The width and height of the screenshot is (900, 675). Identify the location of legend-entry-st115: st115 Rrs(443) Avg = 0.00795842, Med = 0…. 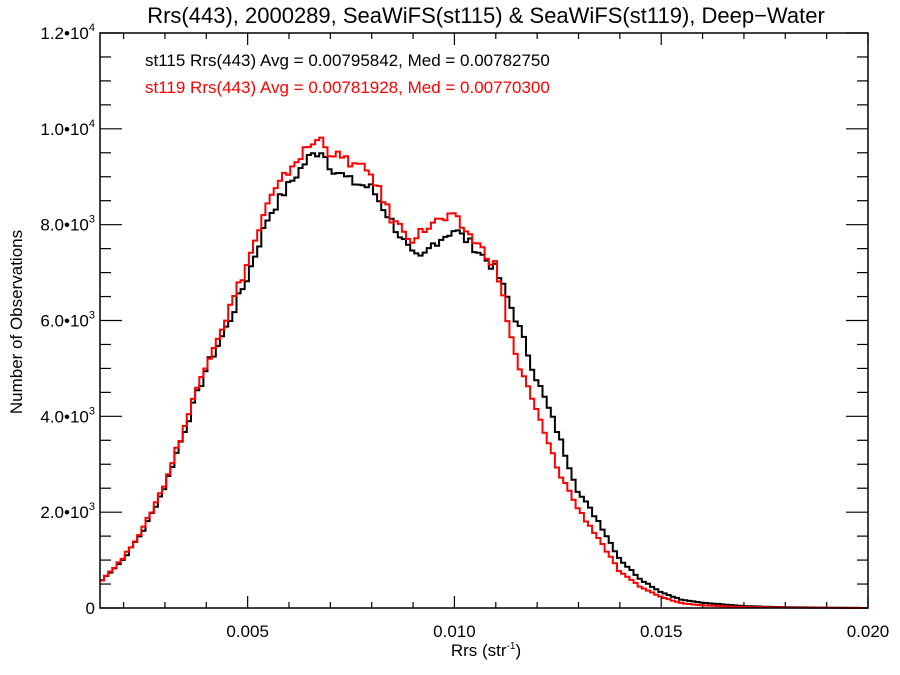
(347, 60).